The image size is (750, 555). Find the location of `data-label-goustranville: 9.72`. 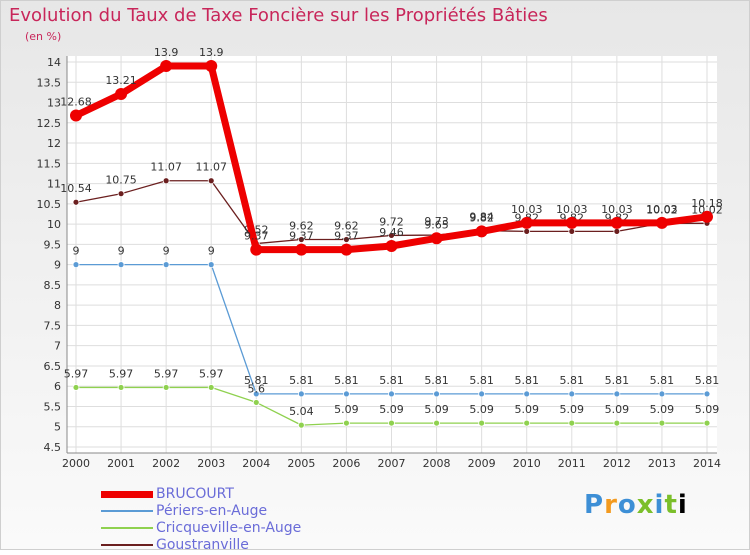

data-label-goustranville: 9.72 is located at coordinates (391, 221).